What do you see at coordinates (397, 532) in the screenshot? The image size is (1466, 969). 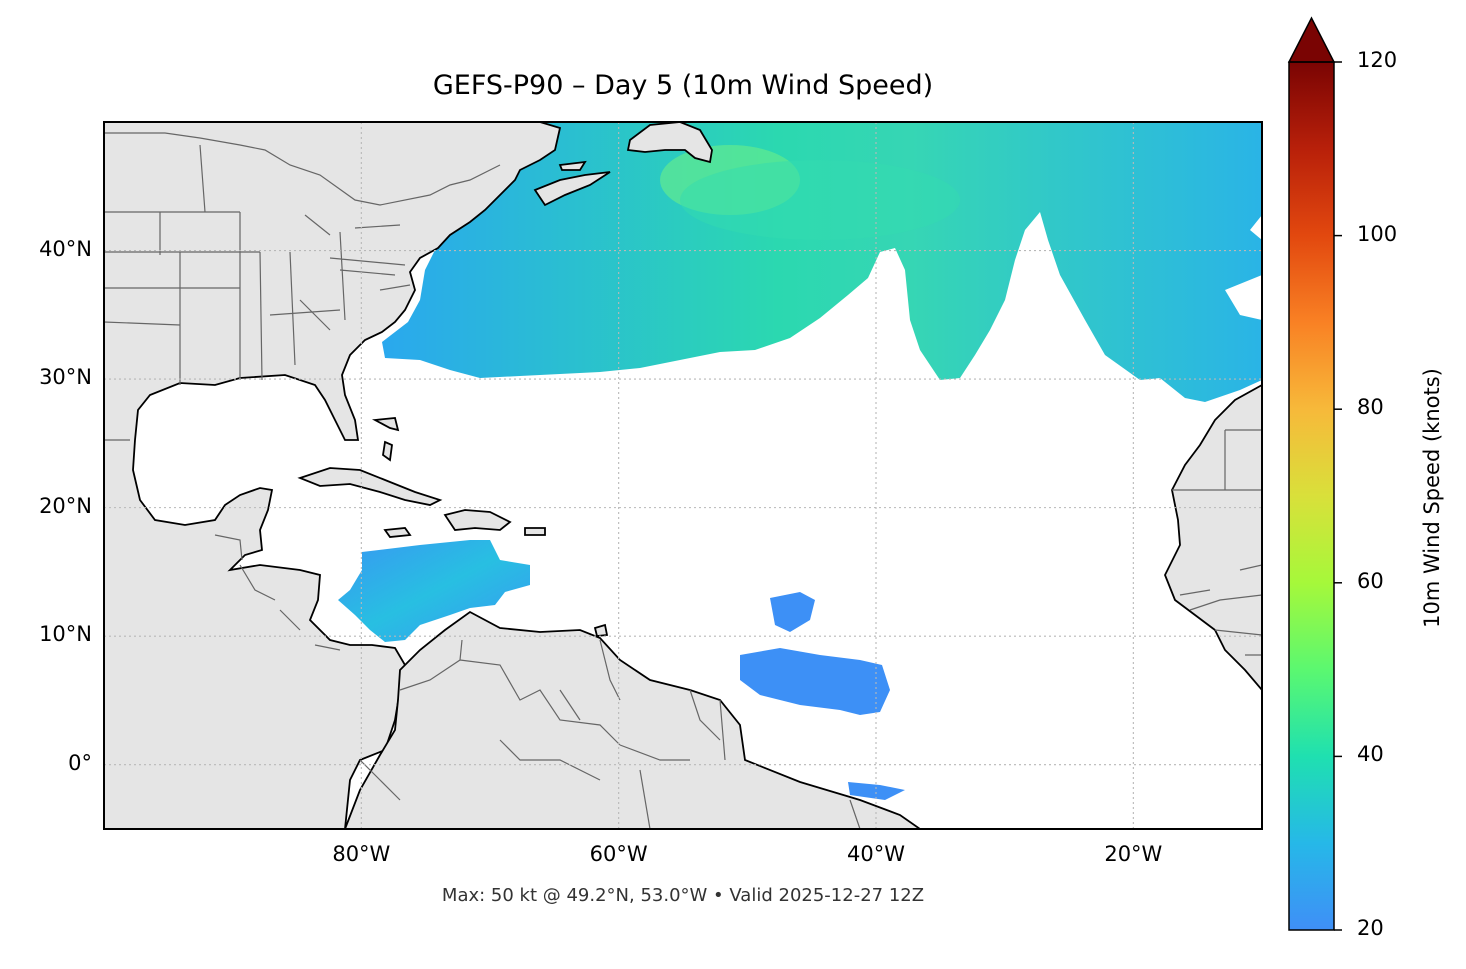 I see `jamaica-land` at bounding box center [397, 532].